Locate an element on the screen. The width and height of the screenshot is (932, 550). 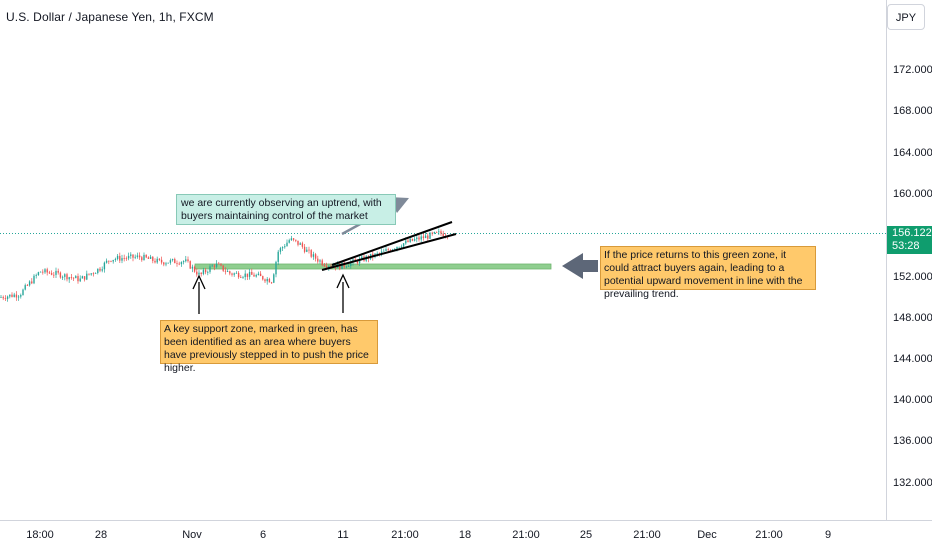
support-pointer-arrow is located at coordinates (199, 294).